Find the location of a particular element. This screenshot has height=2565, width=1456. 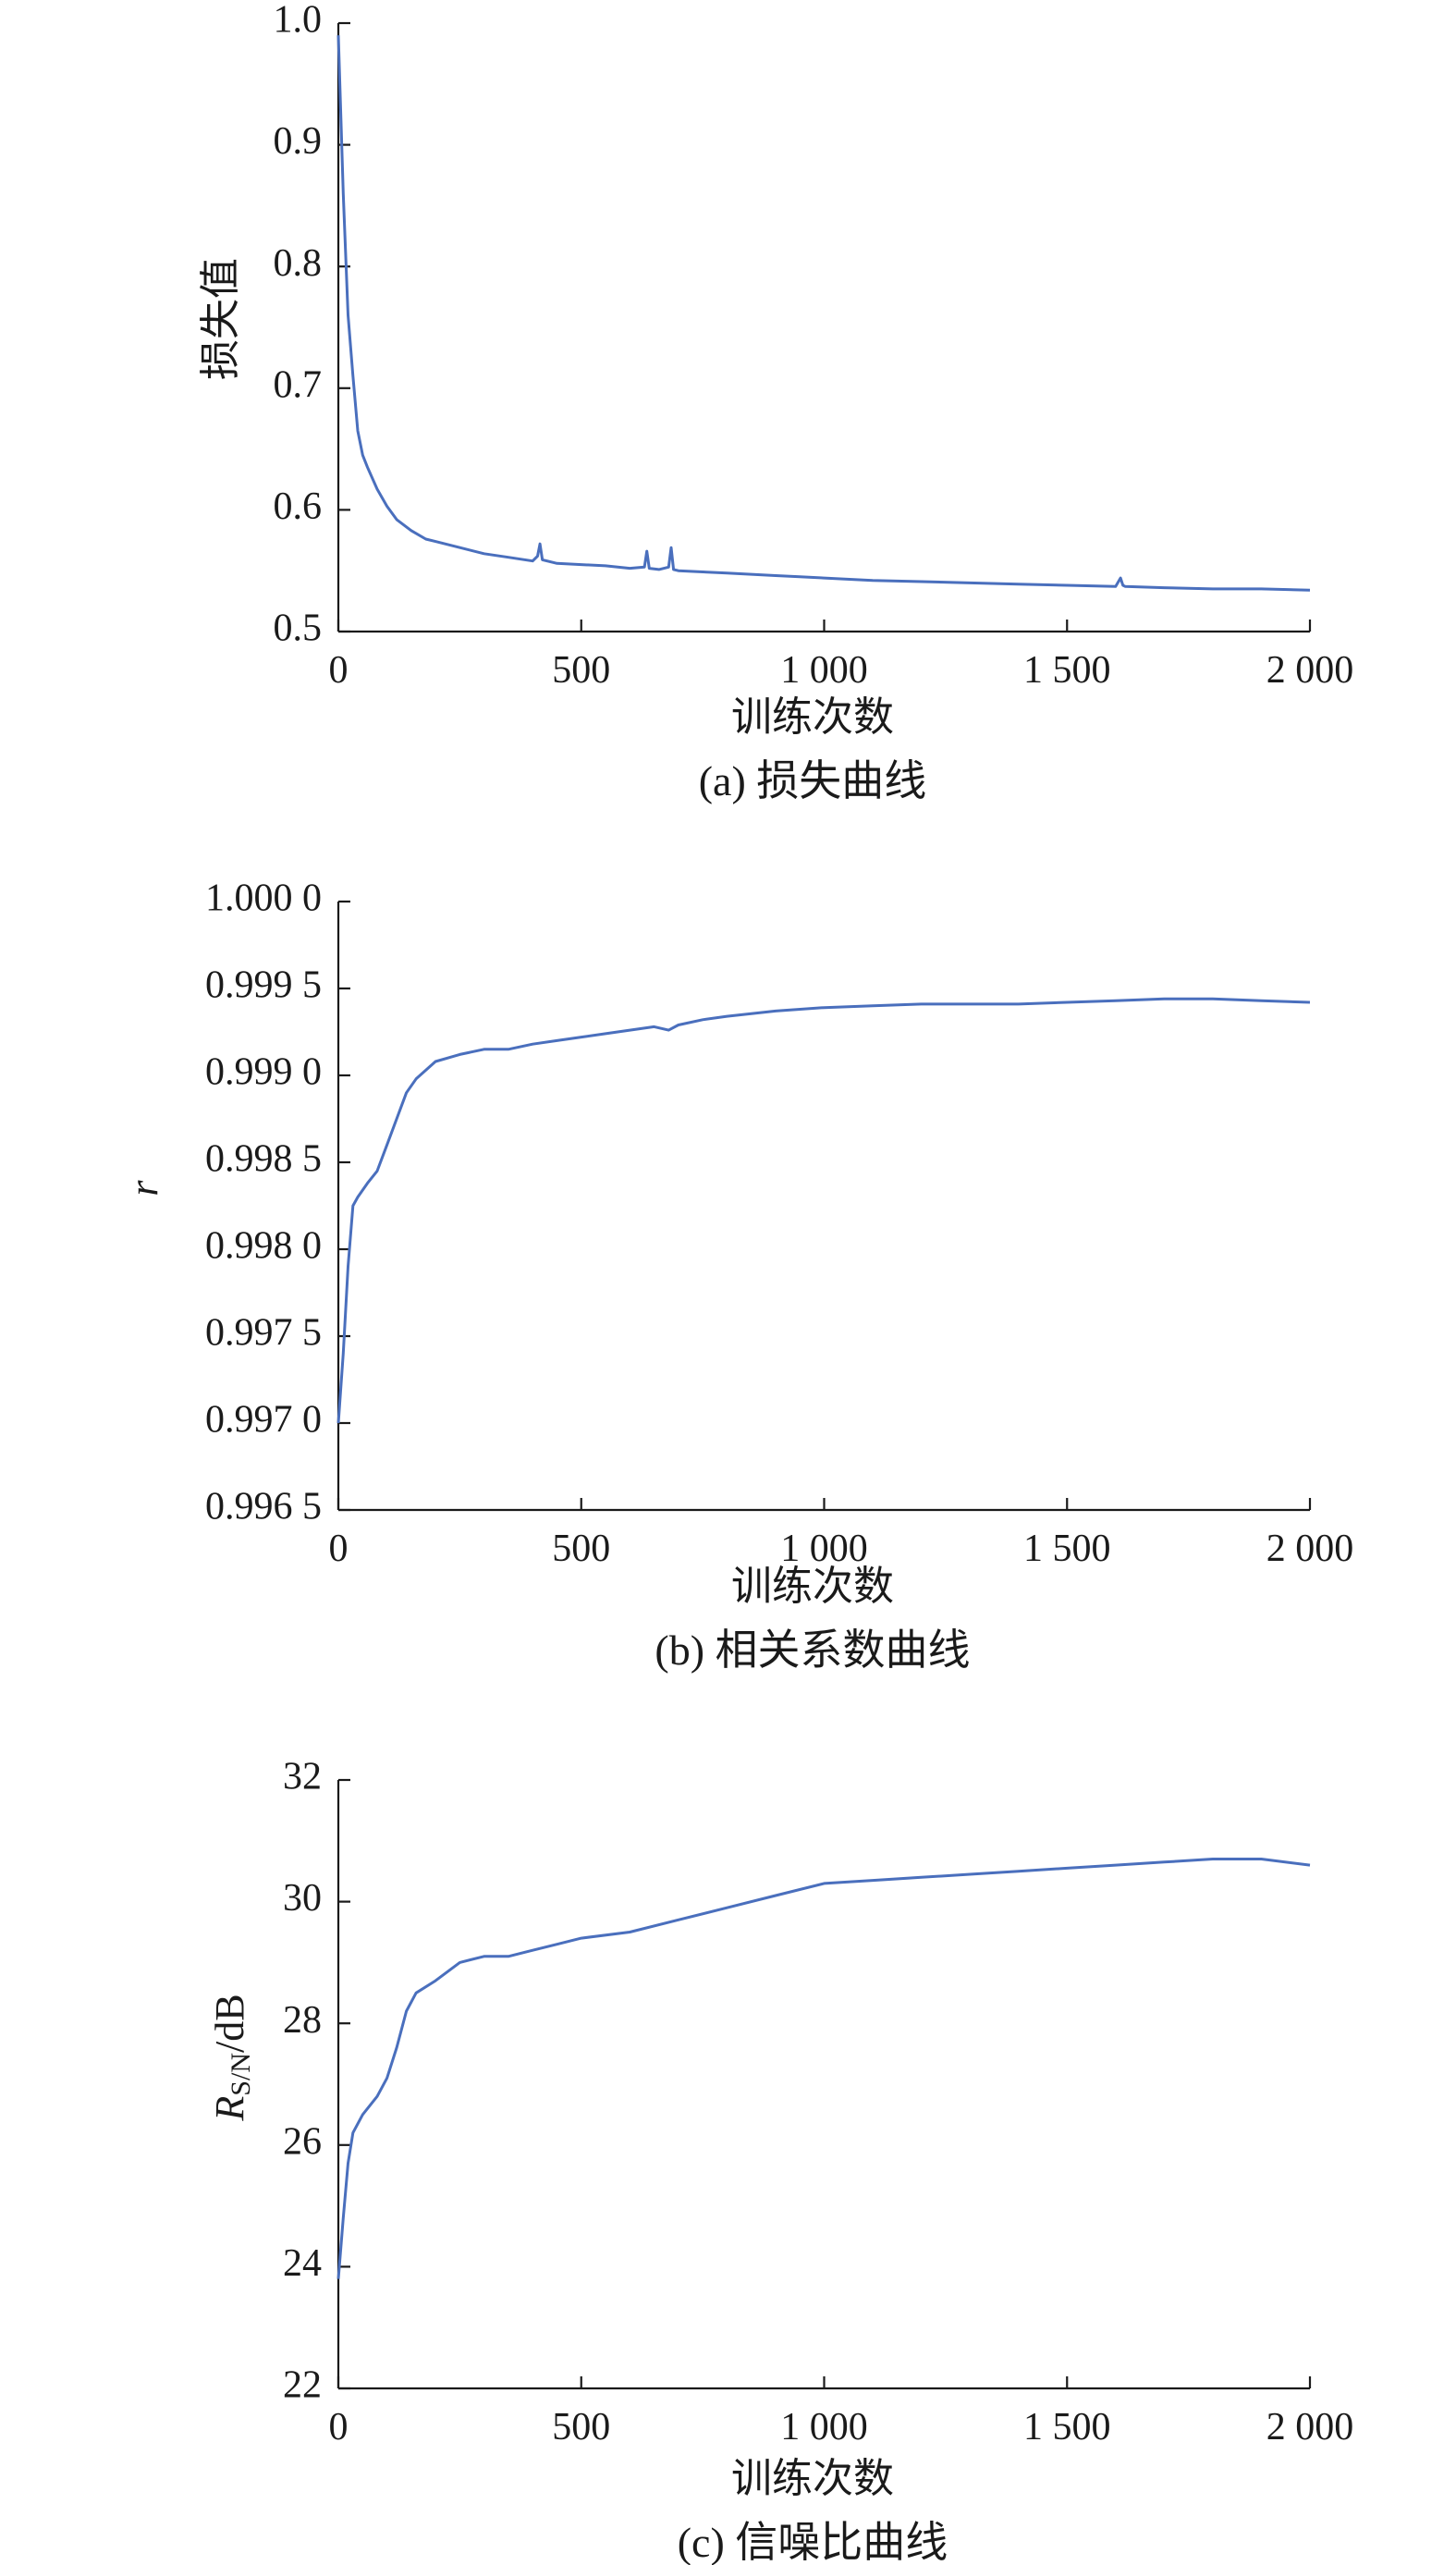

x-axis-label-snr: 训练次数 is located at coordinates (812, 2478).